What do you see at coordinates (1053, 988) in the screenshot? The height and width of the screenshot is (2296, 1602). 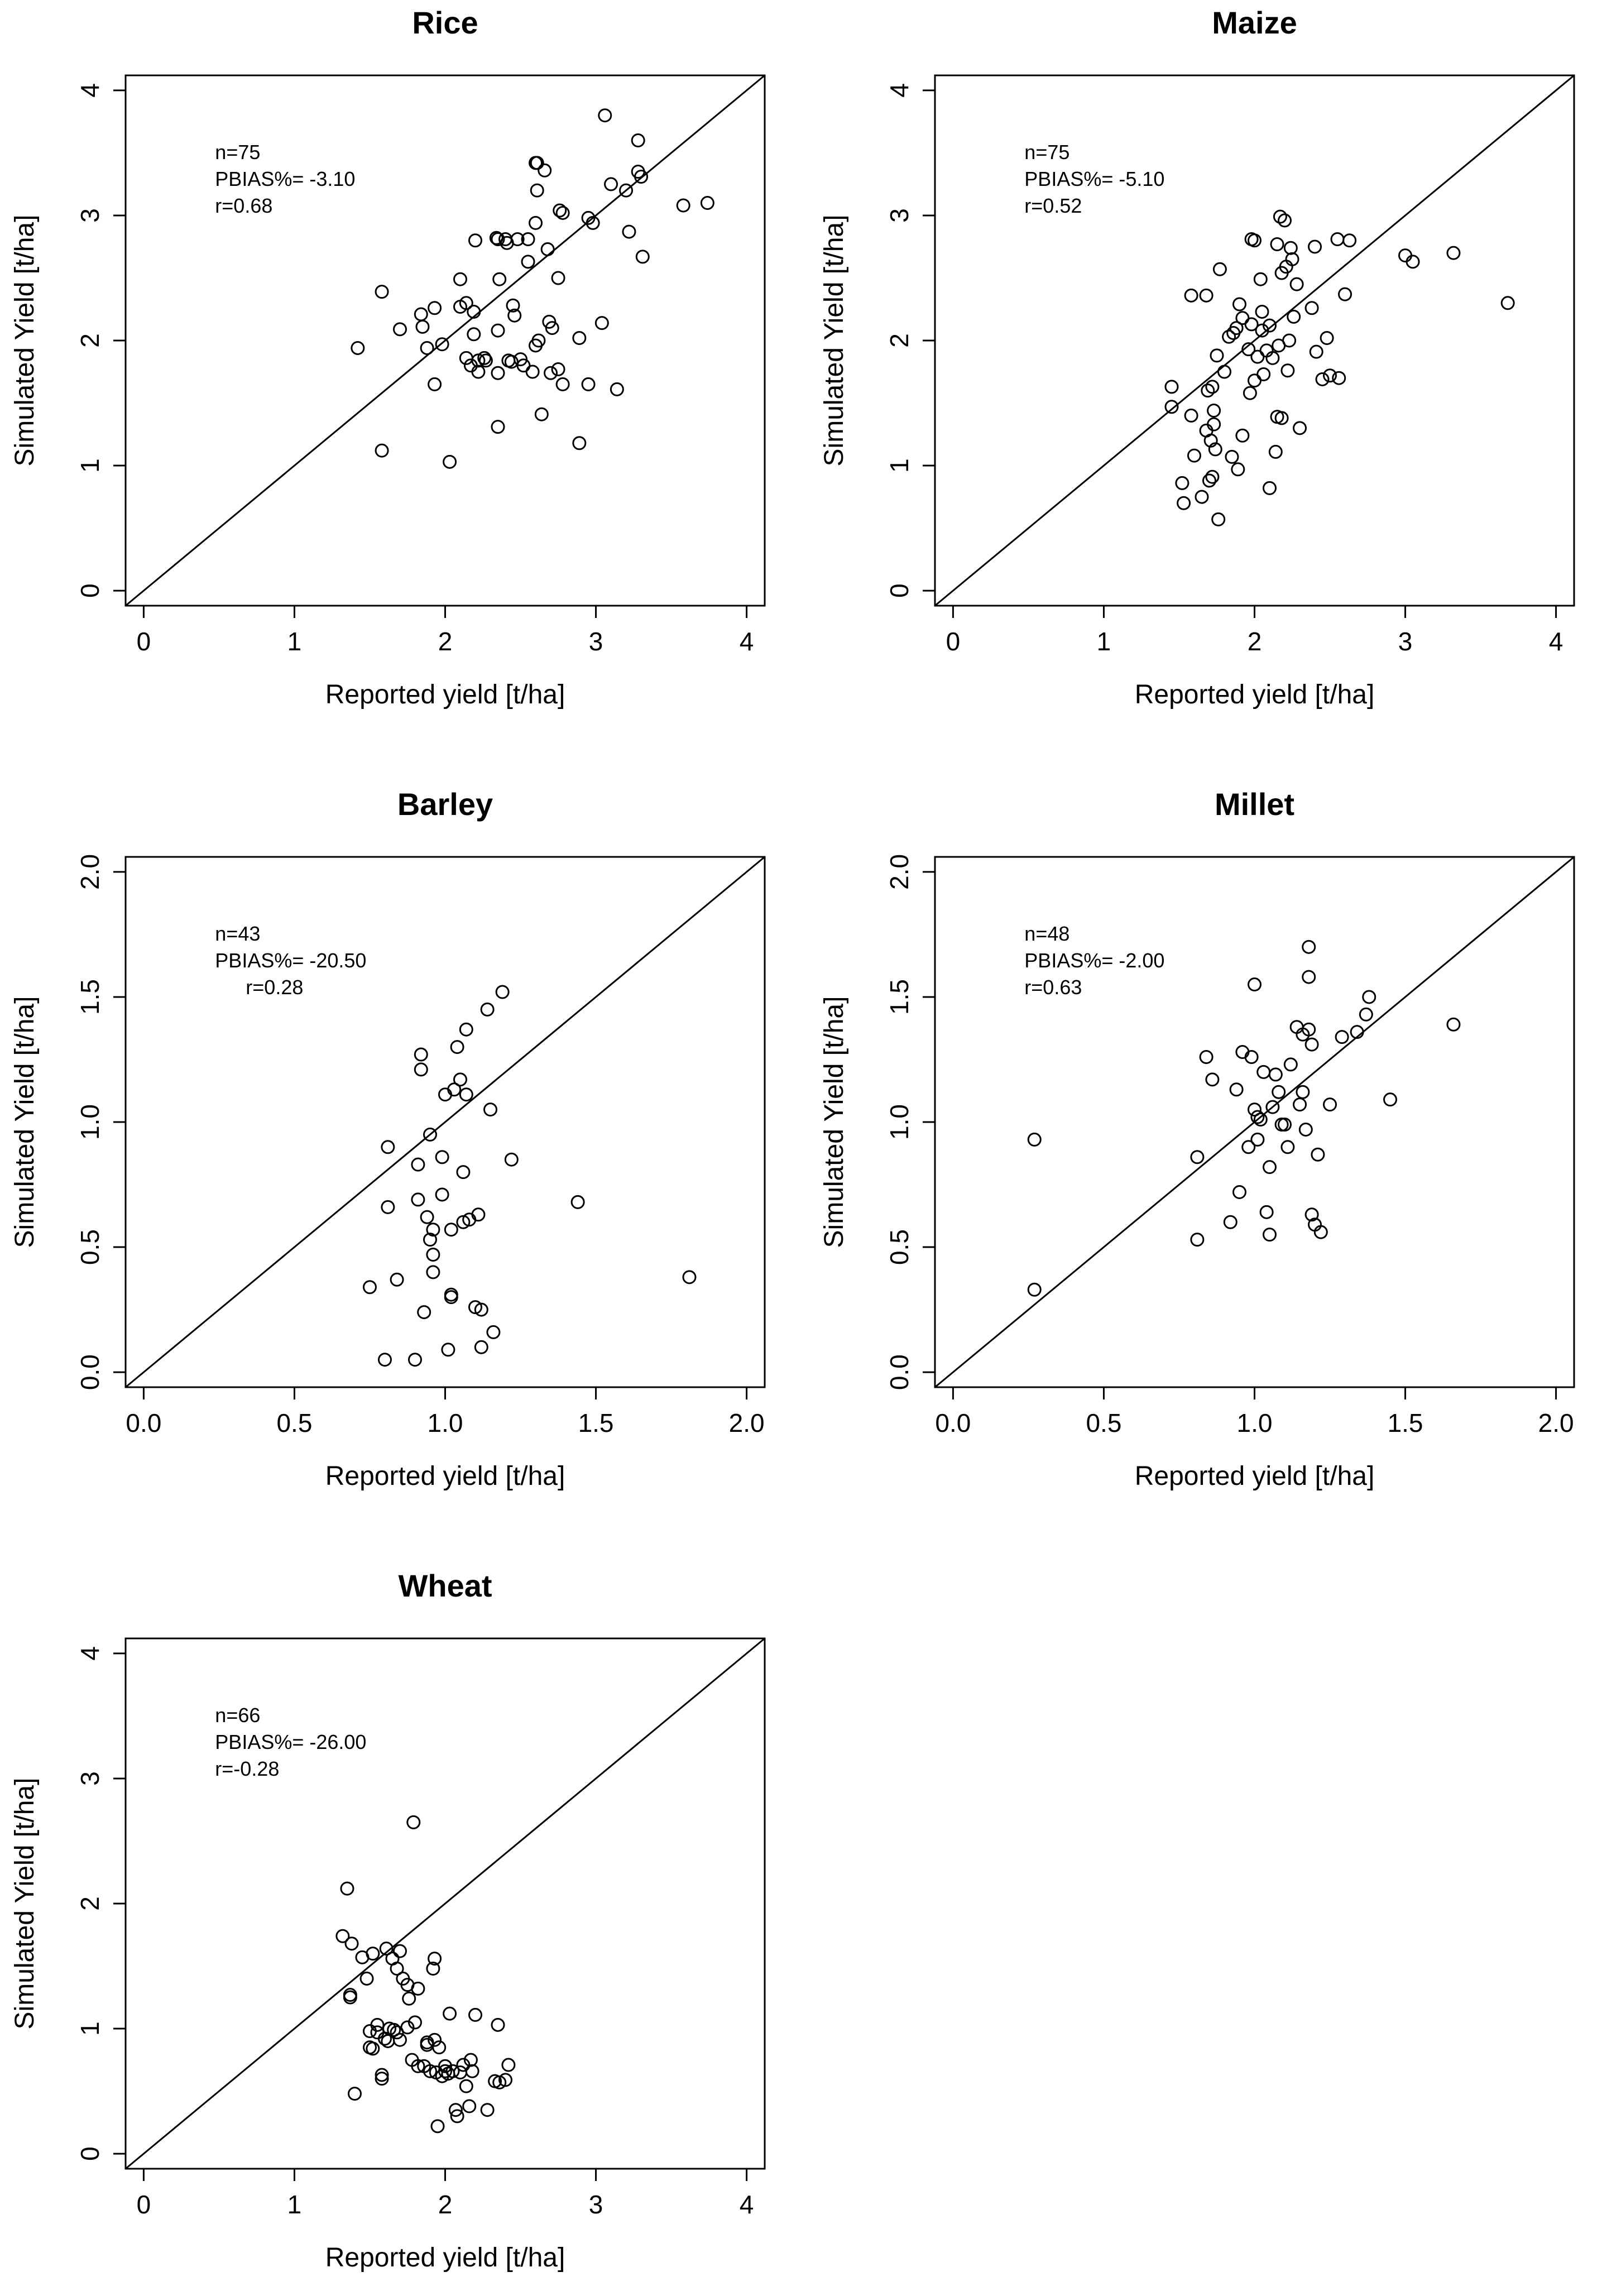 I see `stat-annotation: r=0.63` at bounding box center [1053, 988].